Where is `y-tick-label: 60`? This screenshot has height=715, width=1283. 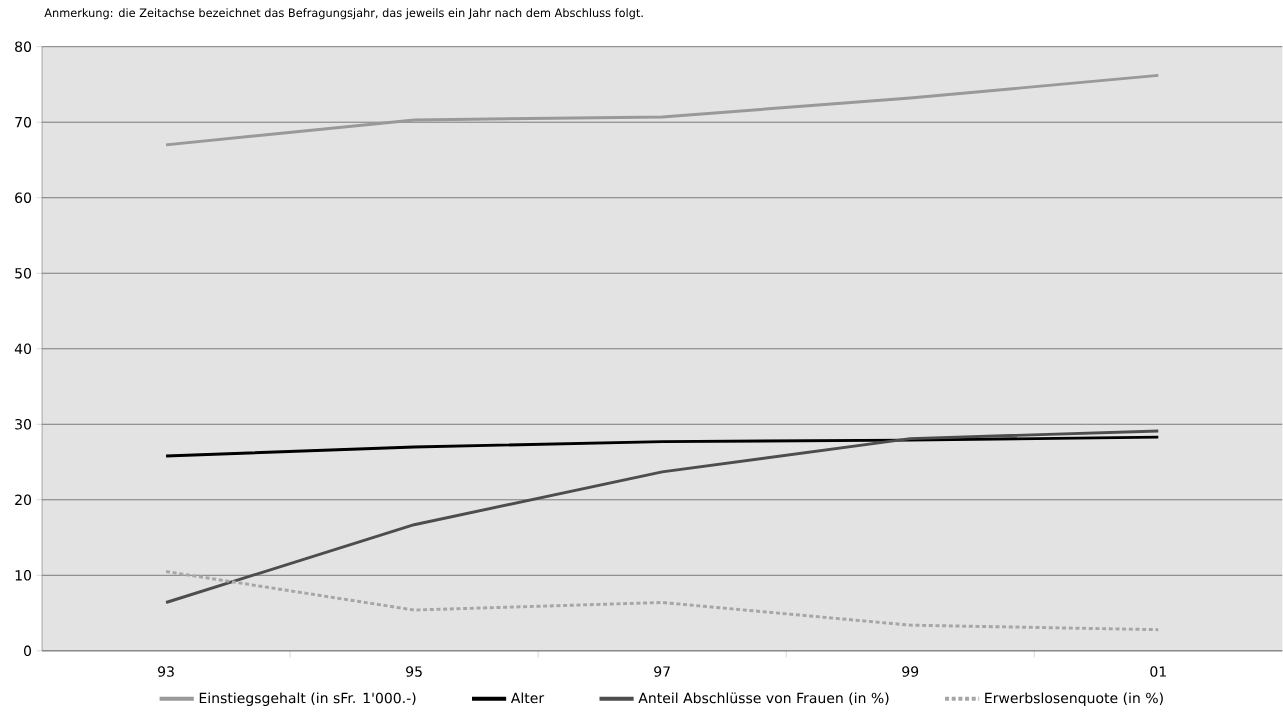
y-tick-label: 60 is located at coordinates (23, 198).